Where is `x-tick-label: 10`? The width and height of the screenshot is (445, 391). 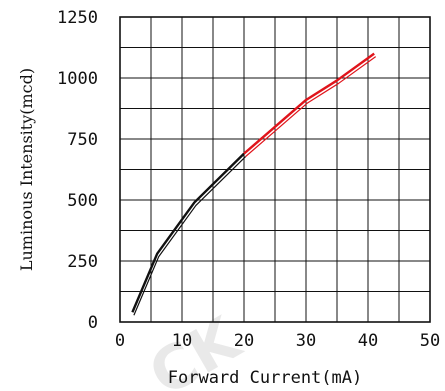 x-tick-label: 10 is located at coordinates (182, 341).